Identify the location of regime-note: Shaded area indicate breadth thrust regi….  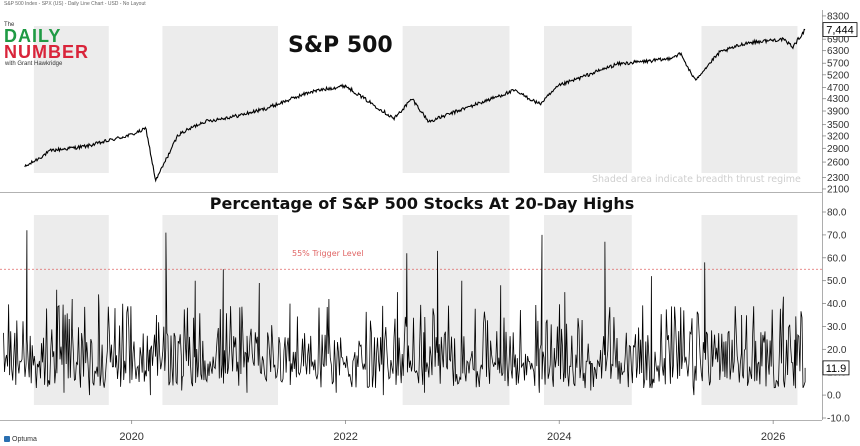
(696, 179).